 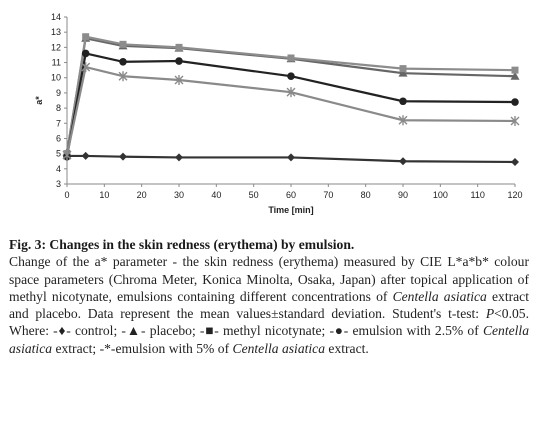 What do you see at coordinates (142, 348) in the screenshot?
I see `caption-text-4: extract; -*-emulsion with 5% of` at bounding box center [142, 348].